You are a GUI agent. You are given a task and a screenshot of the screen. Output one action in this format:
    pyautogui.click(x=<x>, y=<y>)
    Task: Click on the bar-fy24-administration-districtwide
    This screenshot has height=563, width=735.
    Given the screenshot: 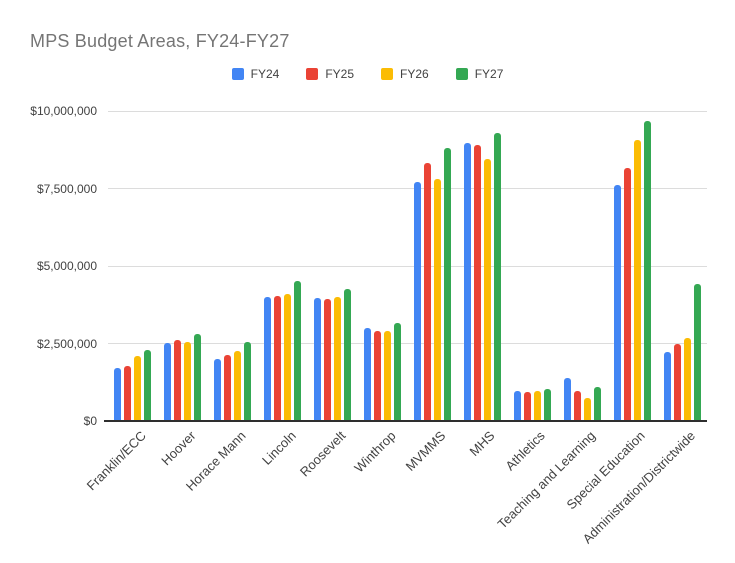 What is the action you would take?
    pyautogui.click(x=667, y=386)
    